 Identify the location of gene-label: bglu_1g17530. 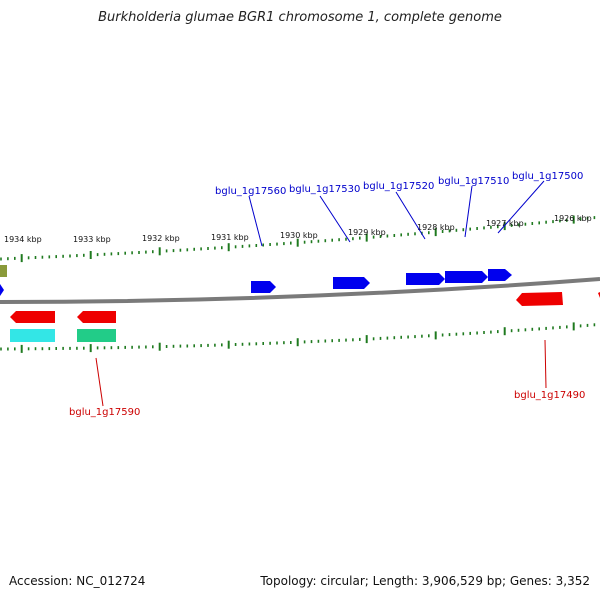
(324, 189).